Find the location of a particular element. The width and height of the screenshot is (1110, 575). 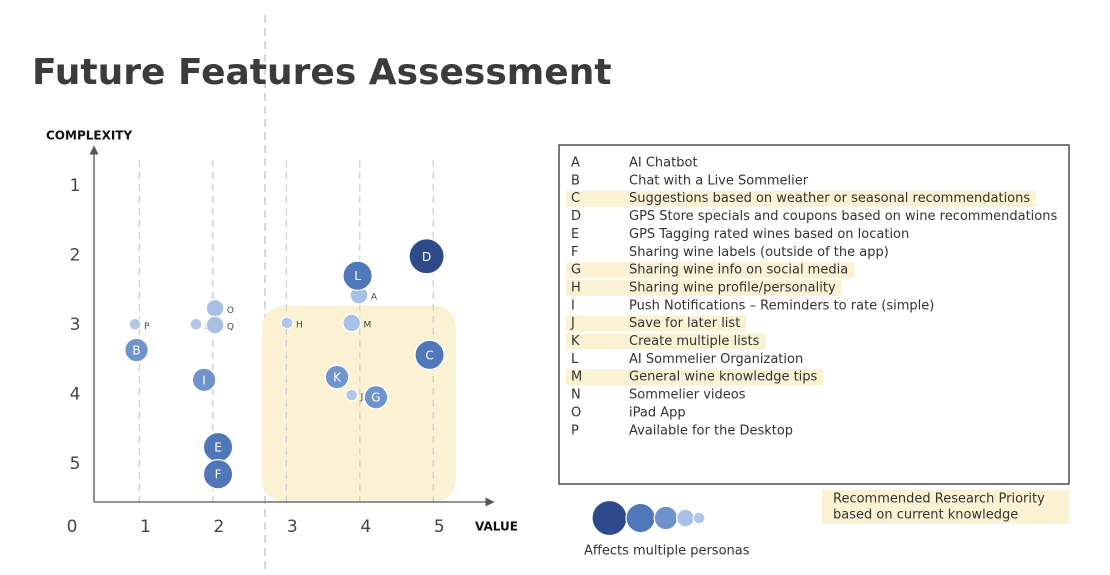

legend-item: Sharing wine info on social media is located at coordinates (738, 270).